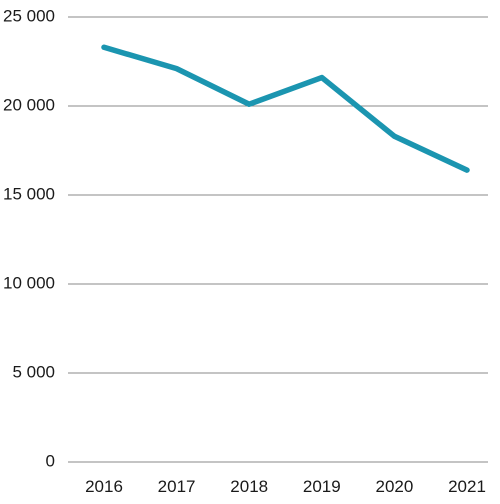 The image size is (500, 504). What do you see at coordinates (33, 371) in the screenshot?
I see `y-tick-label: 5 000` at bounding box center [33, 371].